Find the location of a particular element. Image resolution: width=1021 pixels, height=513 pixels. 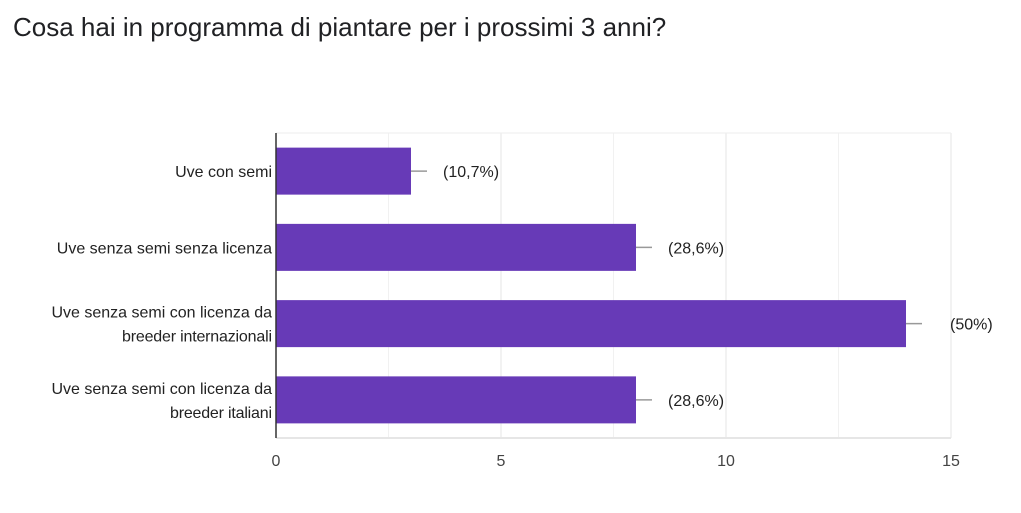

x-tick-label: 15 is located at coordinates (951, 461).